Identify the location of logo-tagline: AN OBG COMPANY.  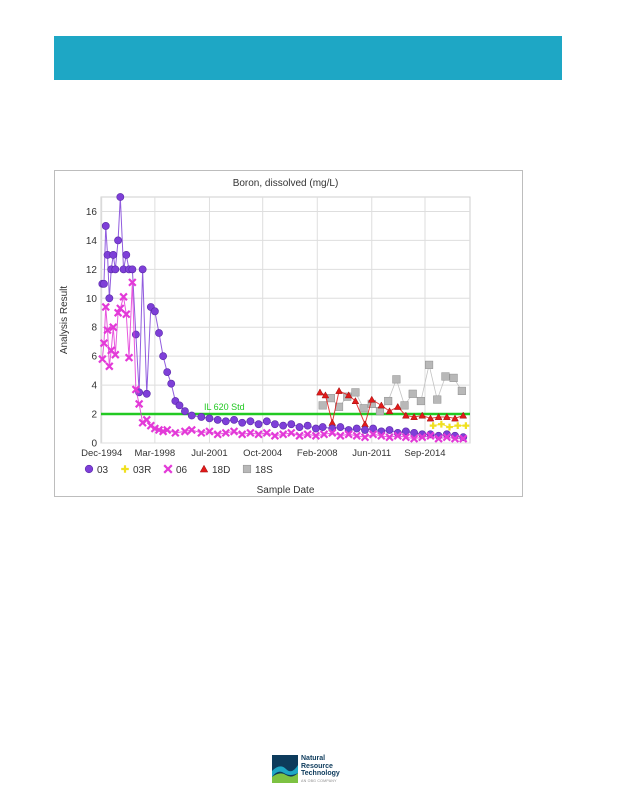
(319, 780).